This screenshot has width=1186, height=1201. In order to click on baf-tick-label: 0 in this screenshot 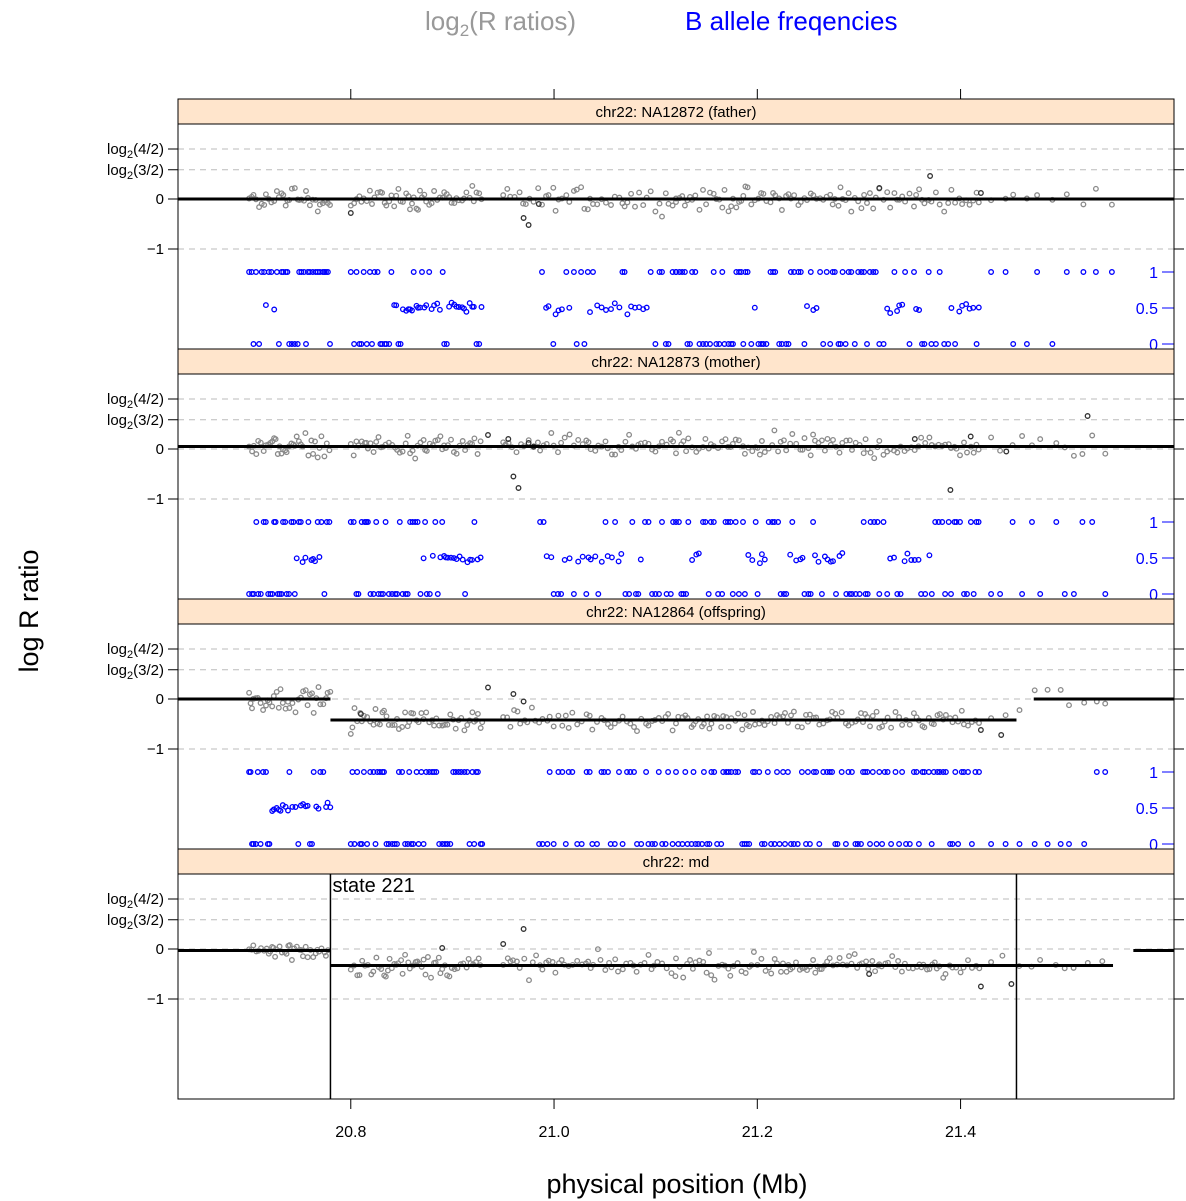, I will do `click(1153, 845)`.